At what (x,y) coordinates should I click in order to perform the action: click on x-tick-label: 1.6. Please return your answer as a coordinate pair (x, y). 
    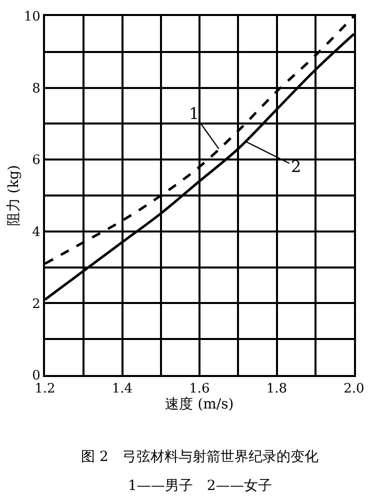
    Looking at the image, I should click on (199, 389).